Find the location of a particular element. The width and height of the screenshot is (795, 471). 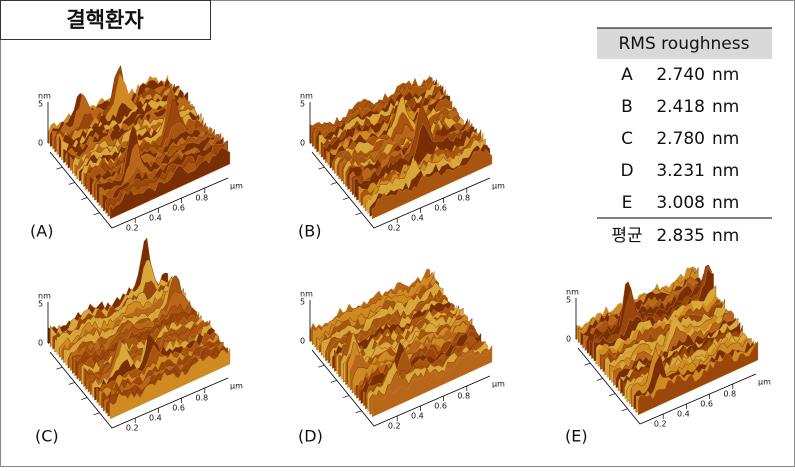

table-header: RMS roughness is located at coordinates (684, 44).